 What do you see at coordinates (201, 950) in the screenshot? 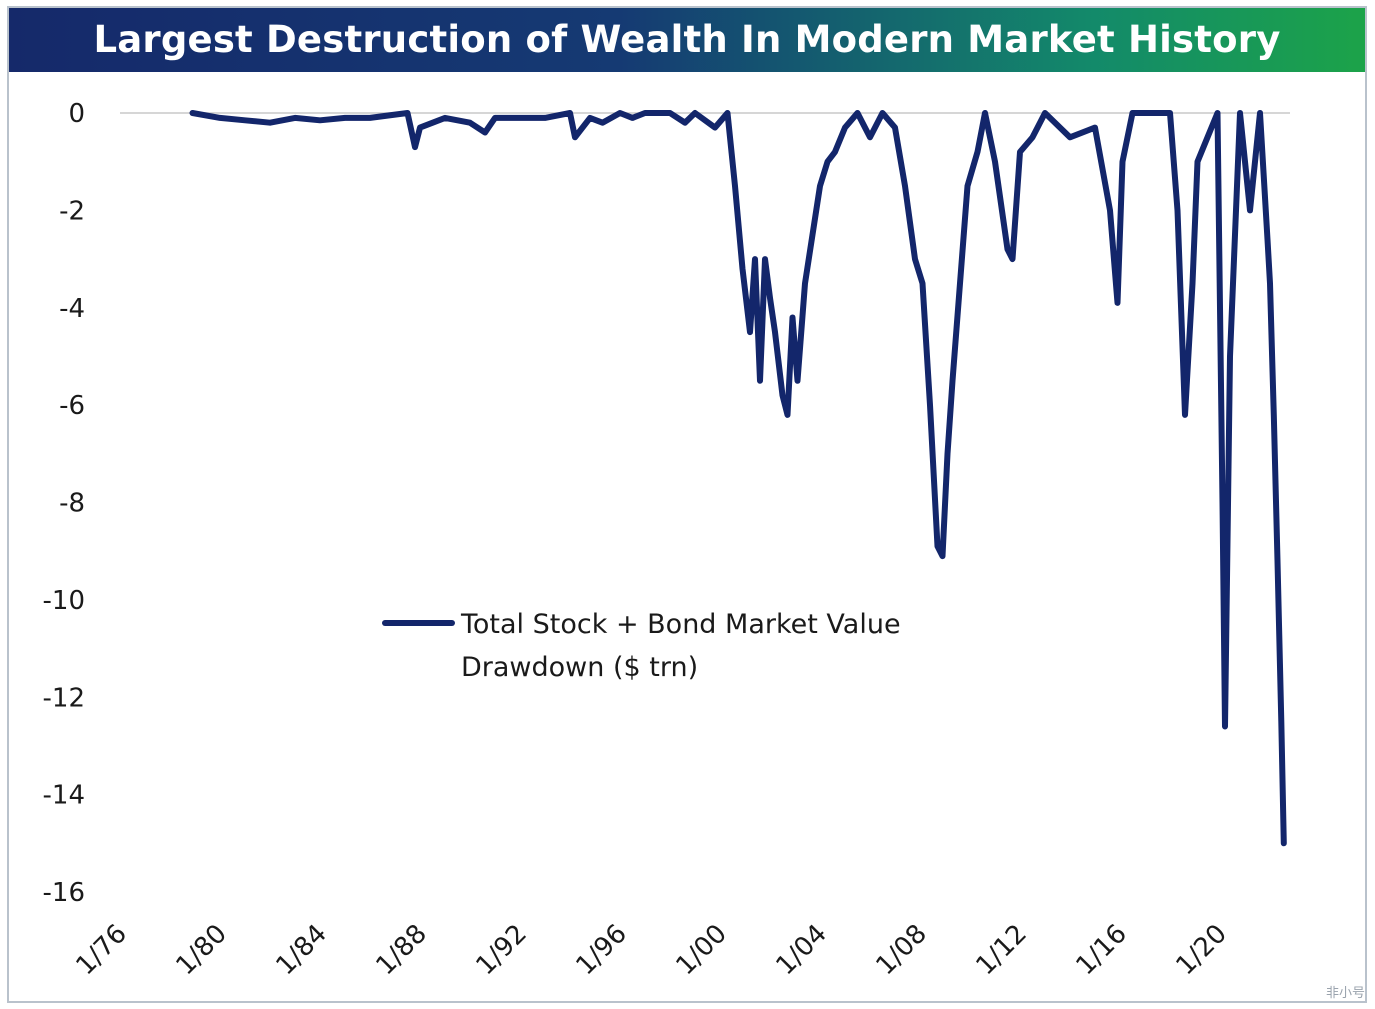
I see `x-tick-label: 1/80` at bounding box center [201, 950].